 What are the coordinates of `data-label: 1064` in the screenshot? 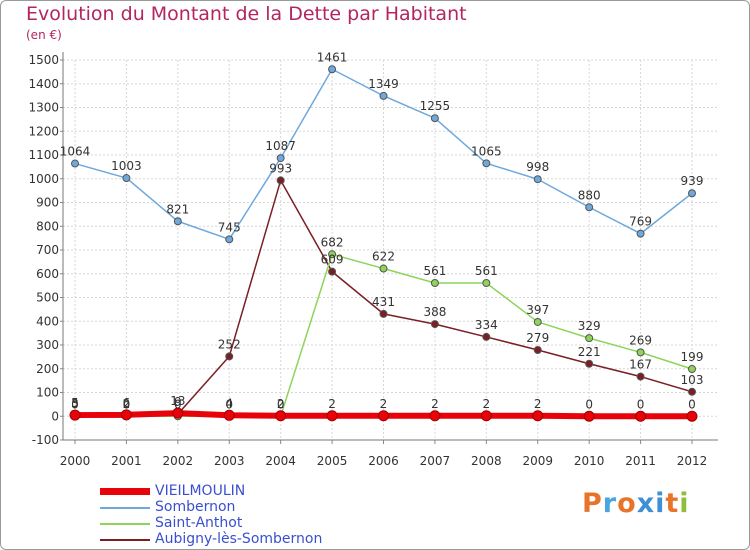 It's located at (75, 152).